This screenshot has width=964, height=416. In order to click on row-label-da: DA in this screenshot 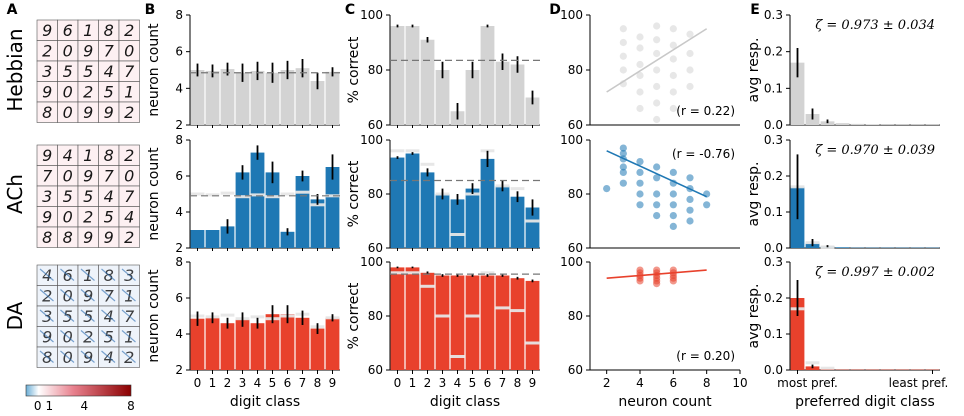, I will do `click(15, 315)`.